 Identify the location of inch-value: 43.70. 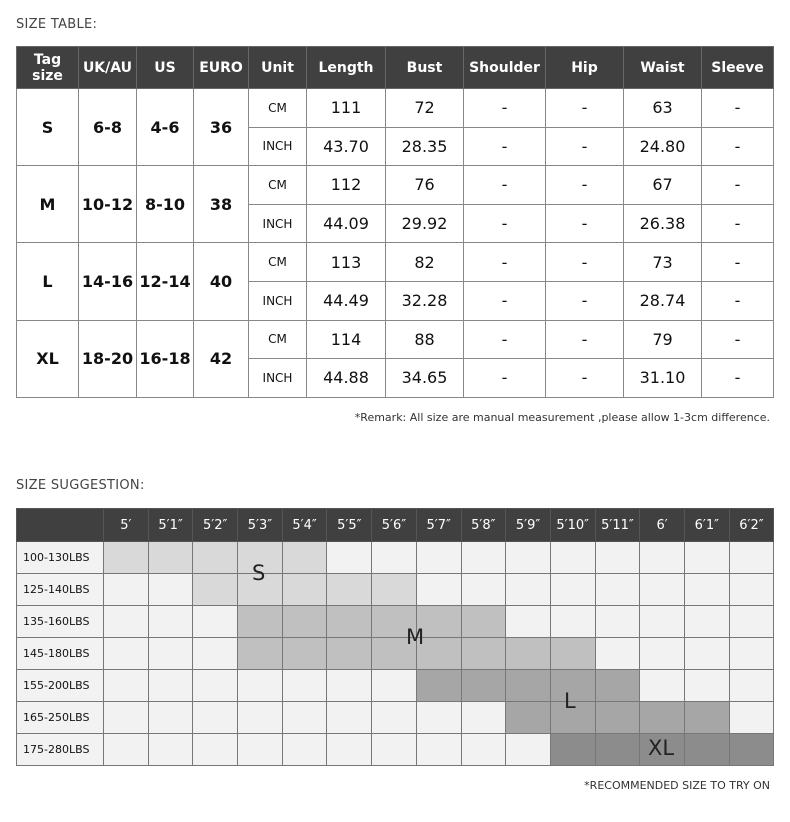
(346, 146).